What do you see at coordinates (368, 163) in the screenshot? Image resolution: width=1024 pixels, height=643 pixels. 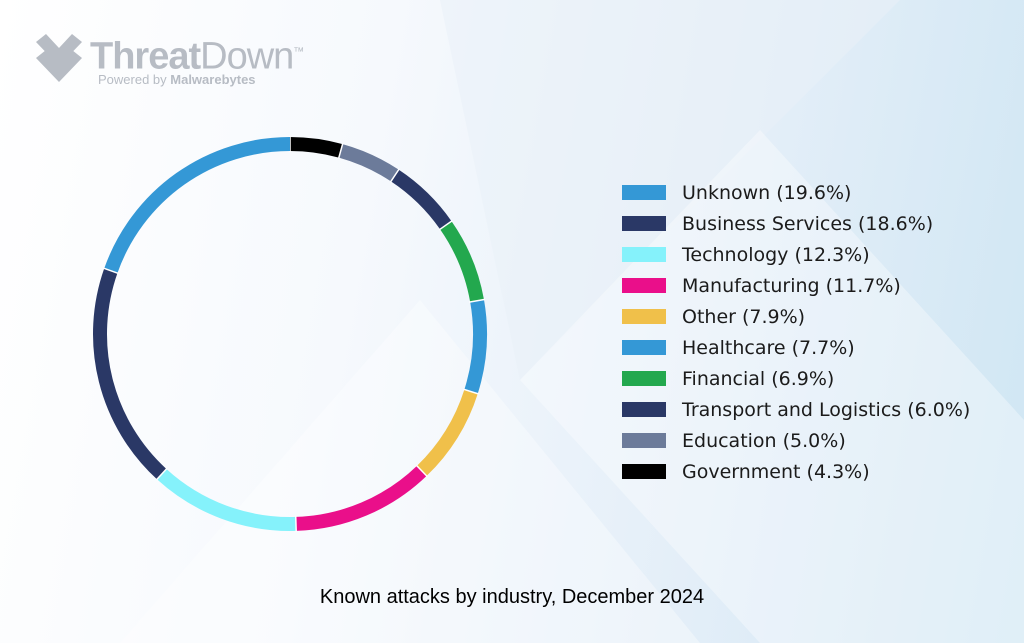 I see `donut-slice-education` at bounding box center [368, 163].